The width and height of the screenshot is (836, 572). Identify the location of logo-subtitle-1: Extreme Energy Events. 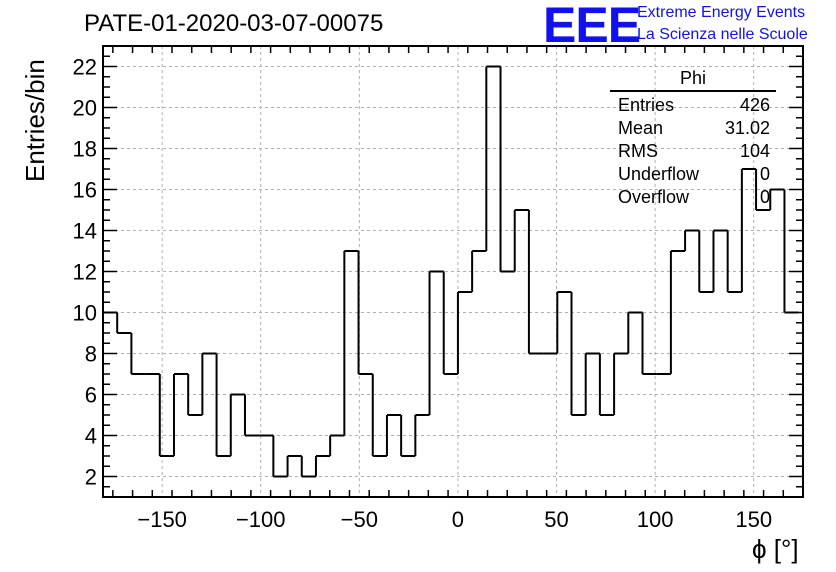
(721, 12).